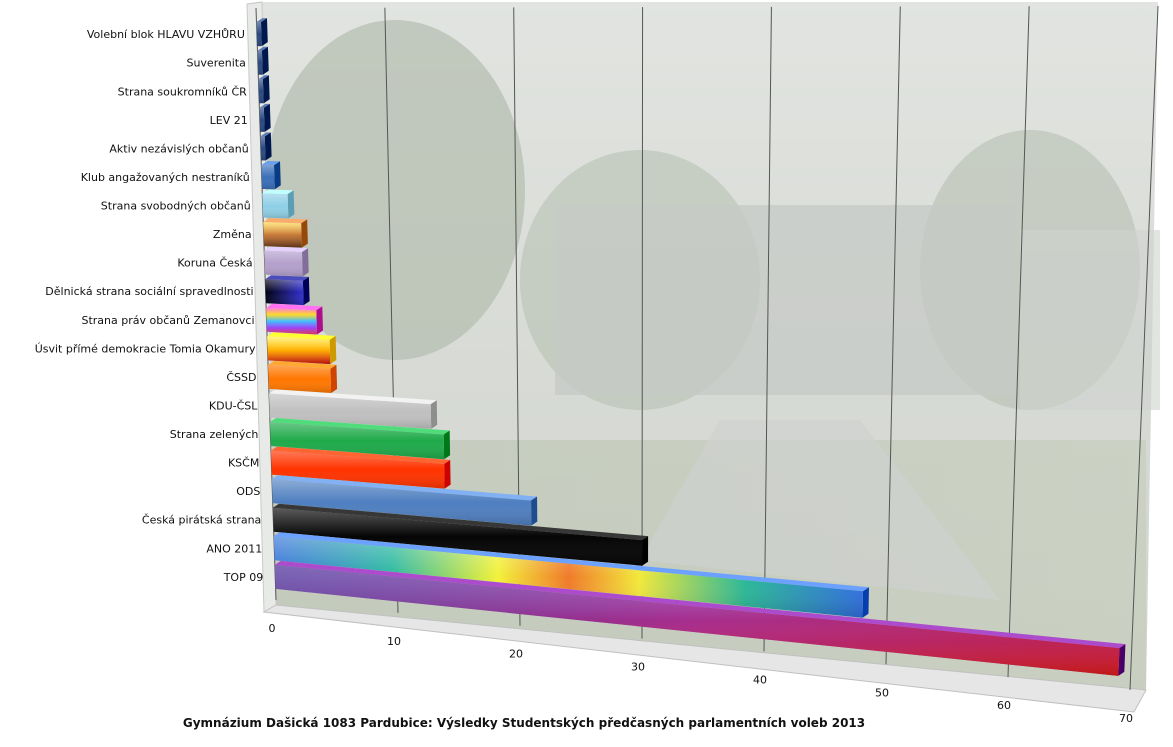  What do you see at coordinates (149, 291) in the screenshot?
I see `category-label: Dělnická strana sociální spravedlnosti` at bounding box center [149, 291].